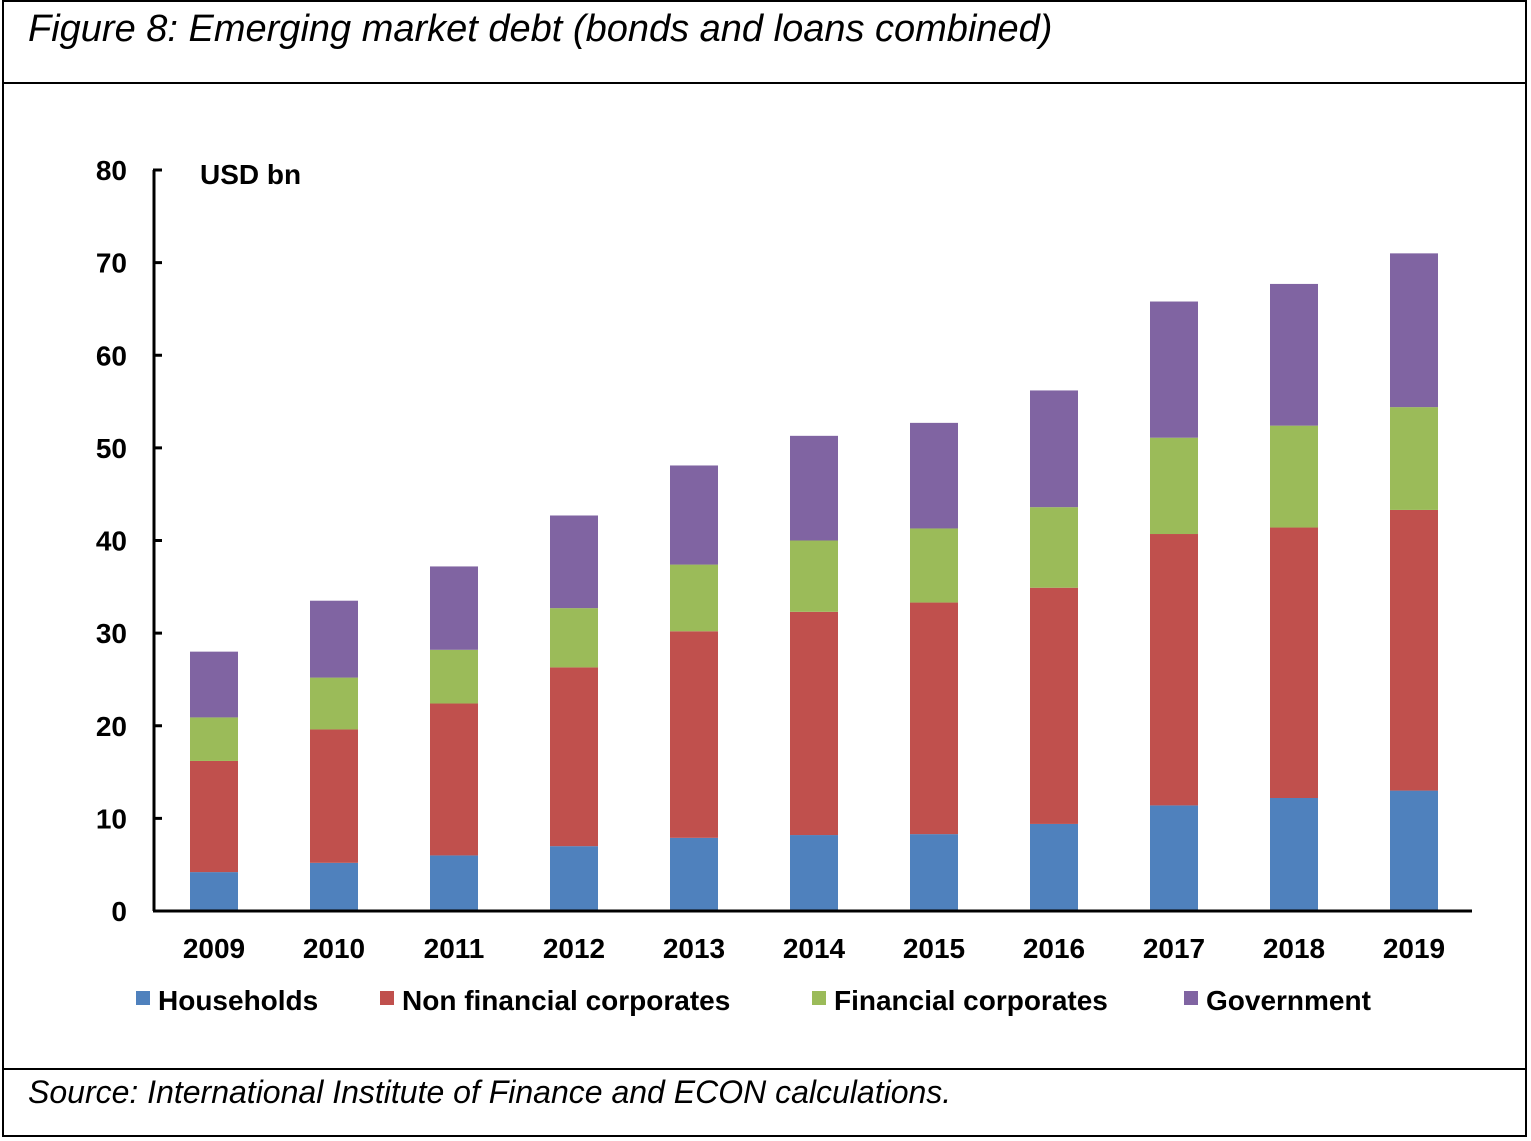 This screenshot has height=1141, width=1531. What do you see at coordinates (214, 948) in the screenshot?
I see `x-tick-label: 2009` at bounding box center [214, 948].